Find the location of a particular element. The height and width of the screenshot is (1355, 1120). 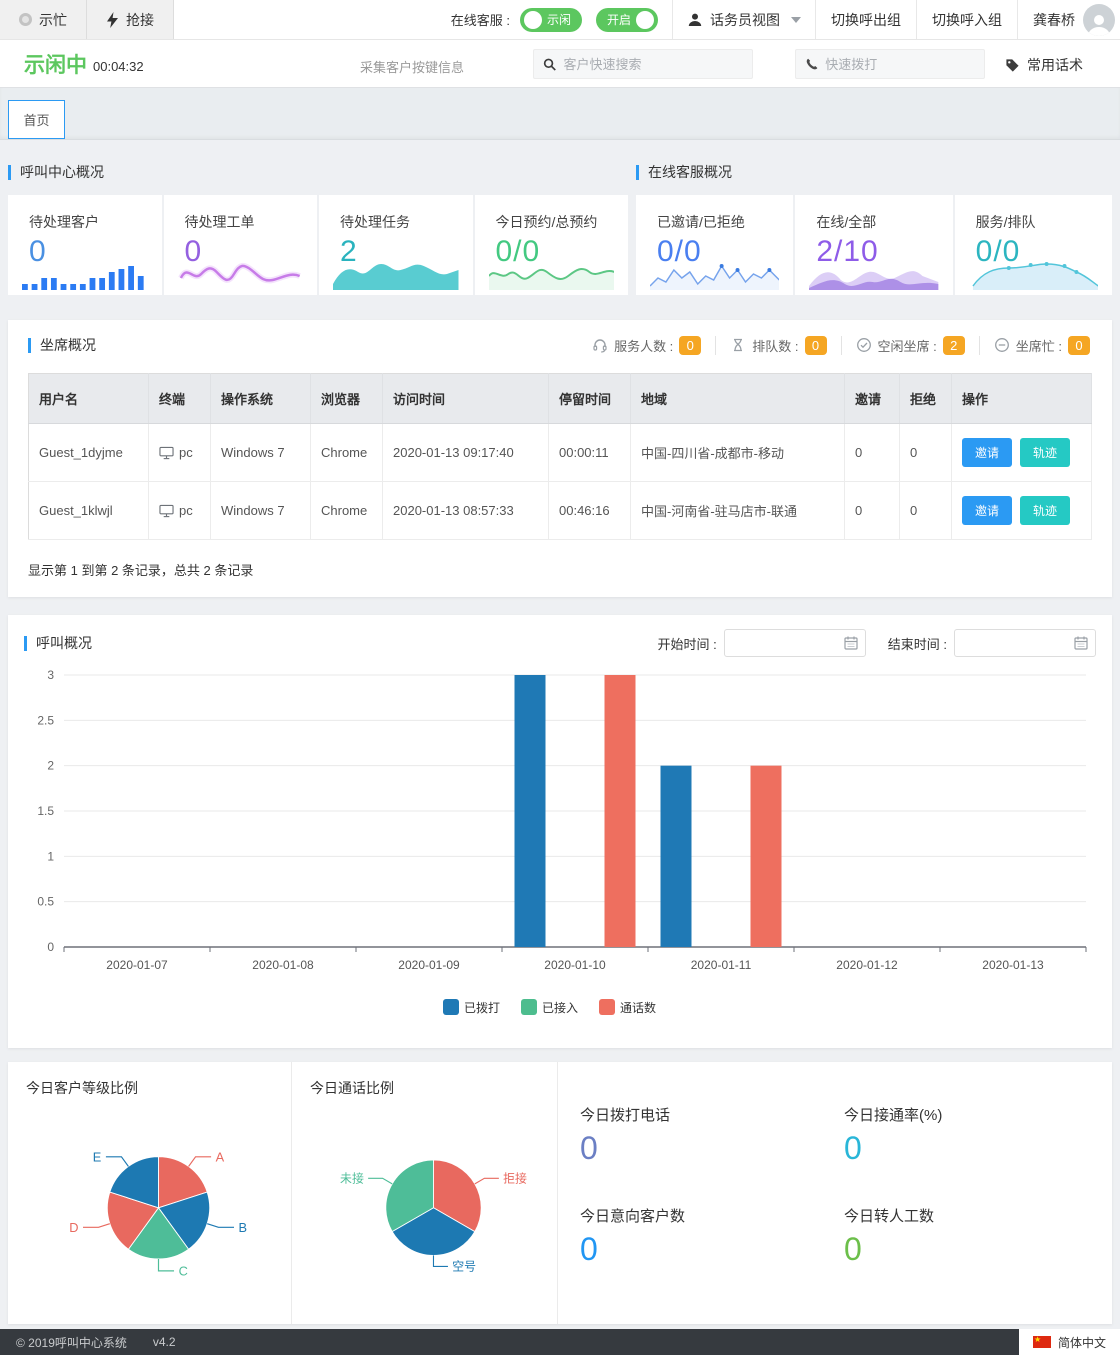

china-flag-icon is located at coordinates (1041, 1341).